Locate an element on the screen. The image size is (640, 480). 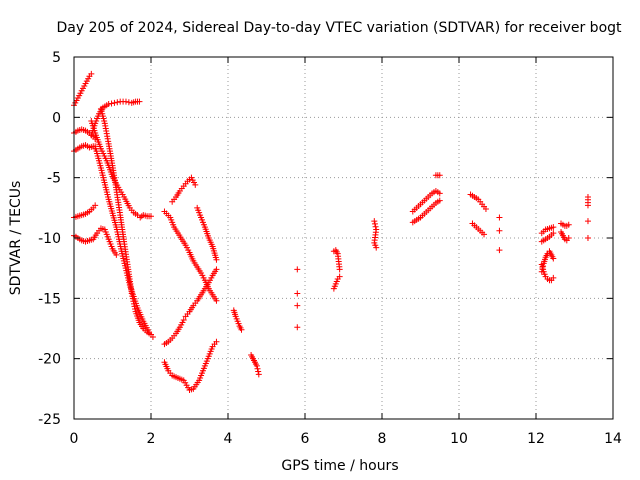
x-tick-label: 10 is located at coordinates (459, 439).